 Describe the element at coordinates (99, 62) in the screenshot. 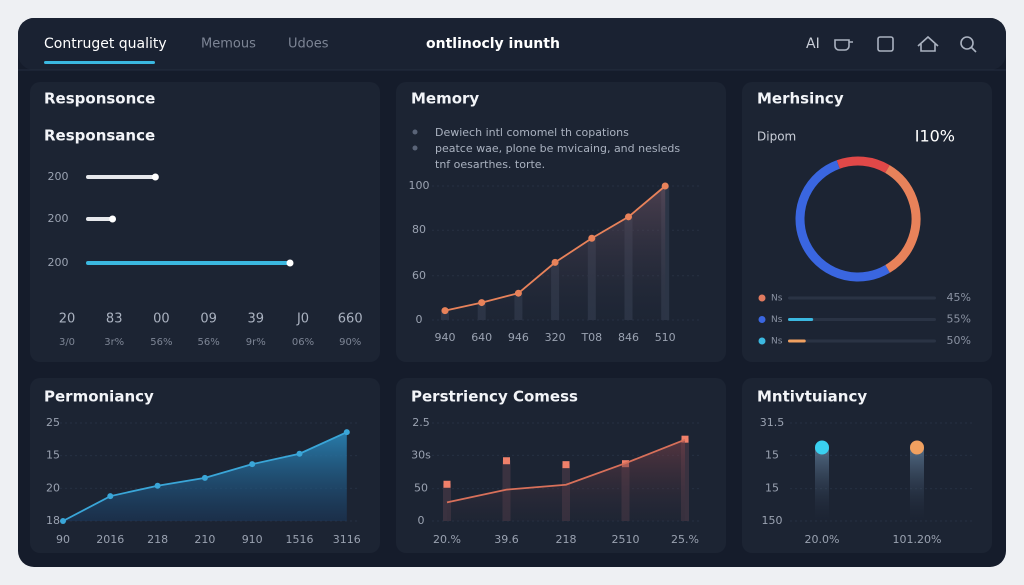

I see `tab-underline` at that location.